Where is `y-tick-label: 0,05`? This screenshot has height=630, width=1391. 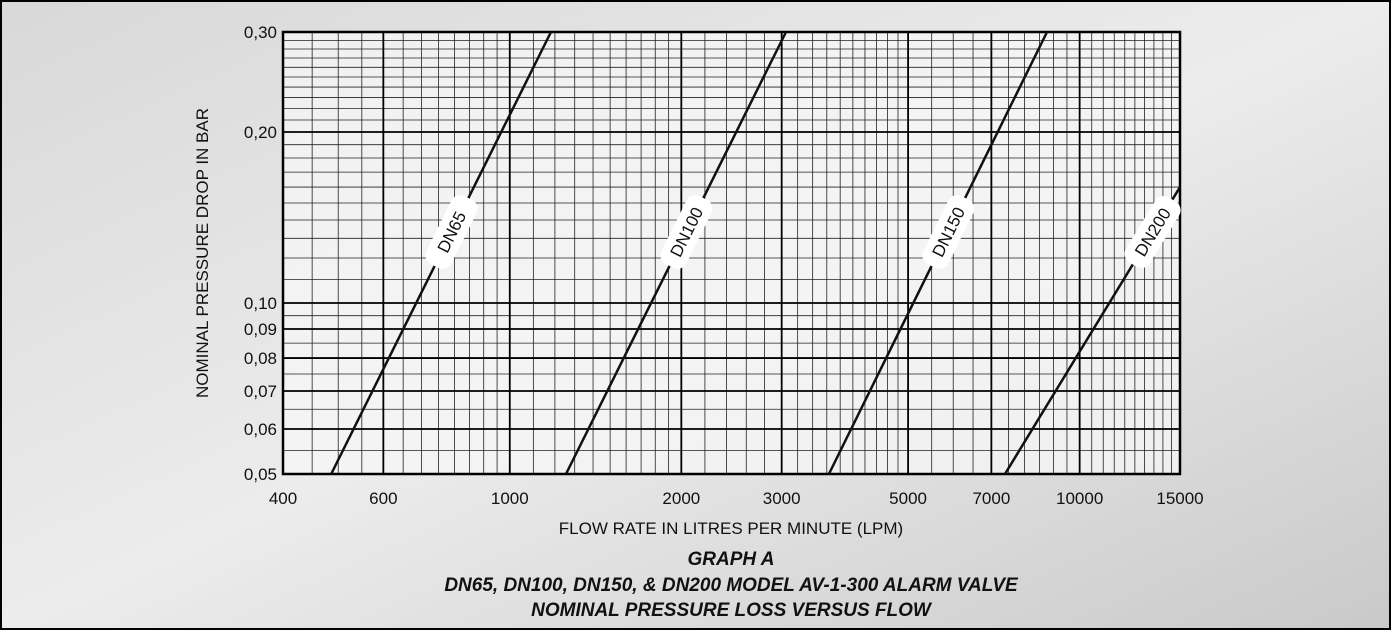
y-tick-label: 0,05 is located at coordinates (260, 474).